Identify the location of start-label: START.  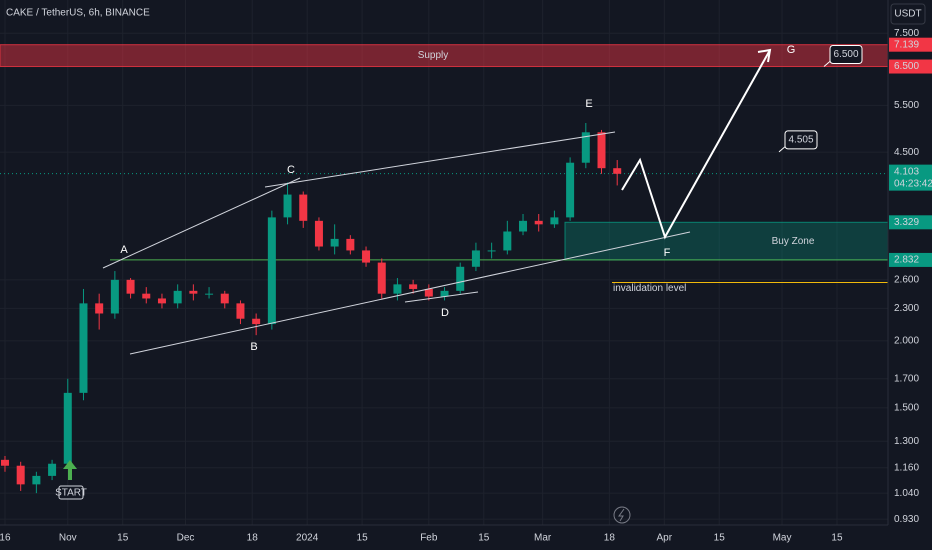
(71, 493).